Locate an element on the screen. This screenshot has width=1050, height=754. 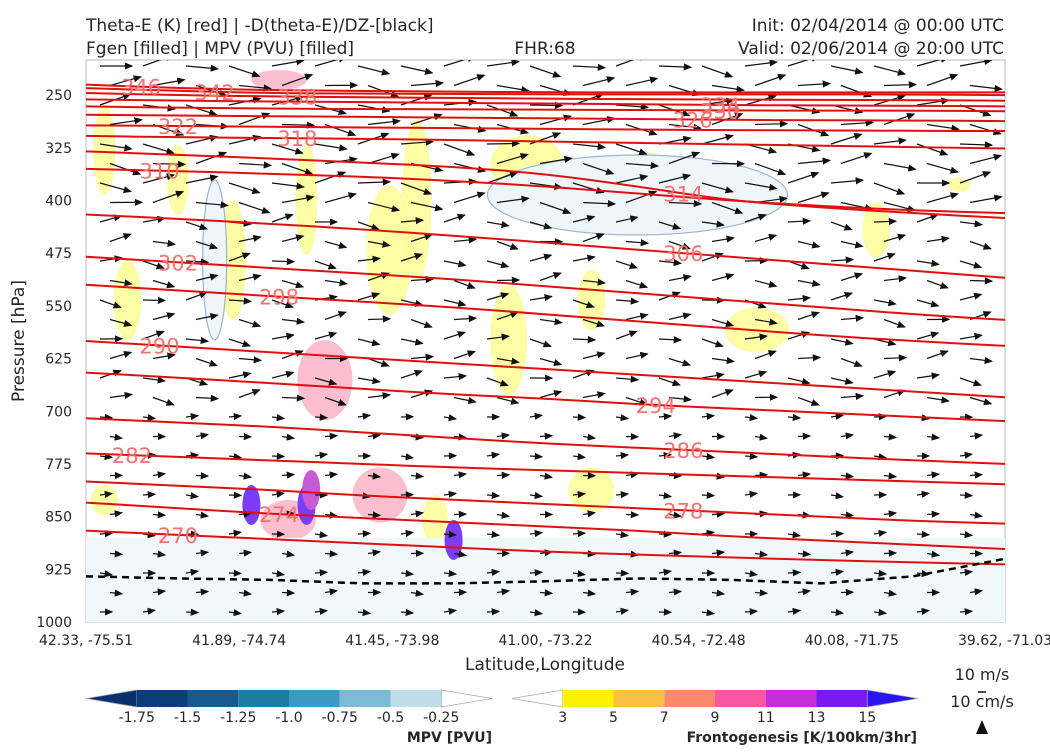
x-tick-label: 41.89, -74.74 is located at coordinates (239, 641).